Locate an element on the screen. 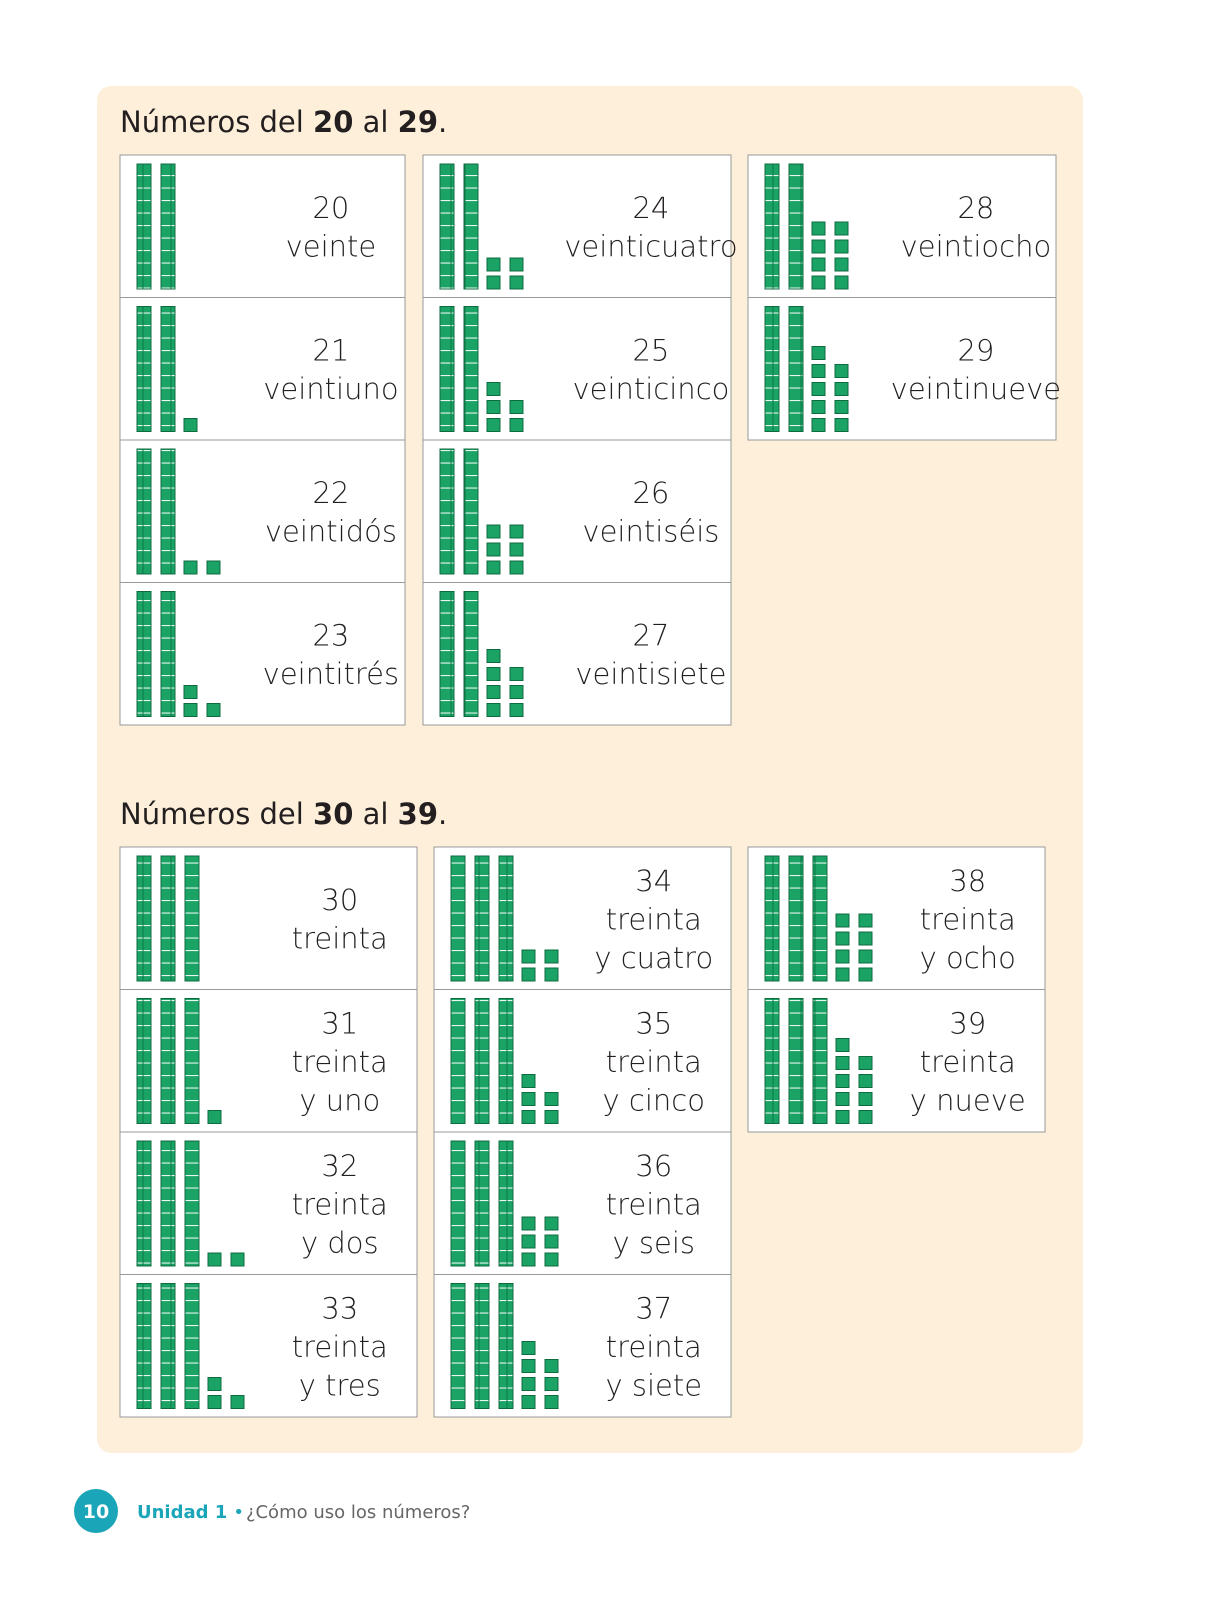 This screenshot has height=1600, width=1222. number-card: 30 treinta is located at coordinates (268, 918).